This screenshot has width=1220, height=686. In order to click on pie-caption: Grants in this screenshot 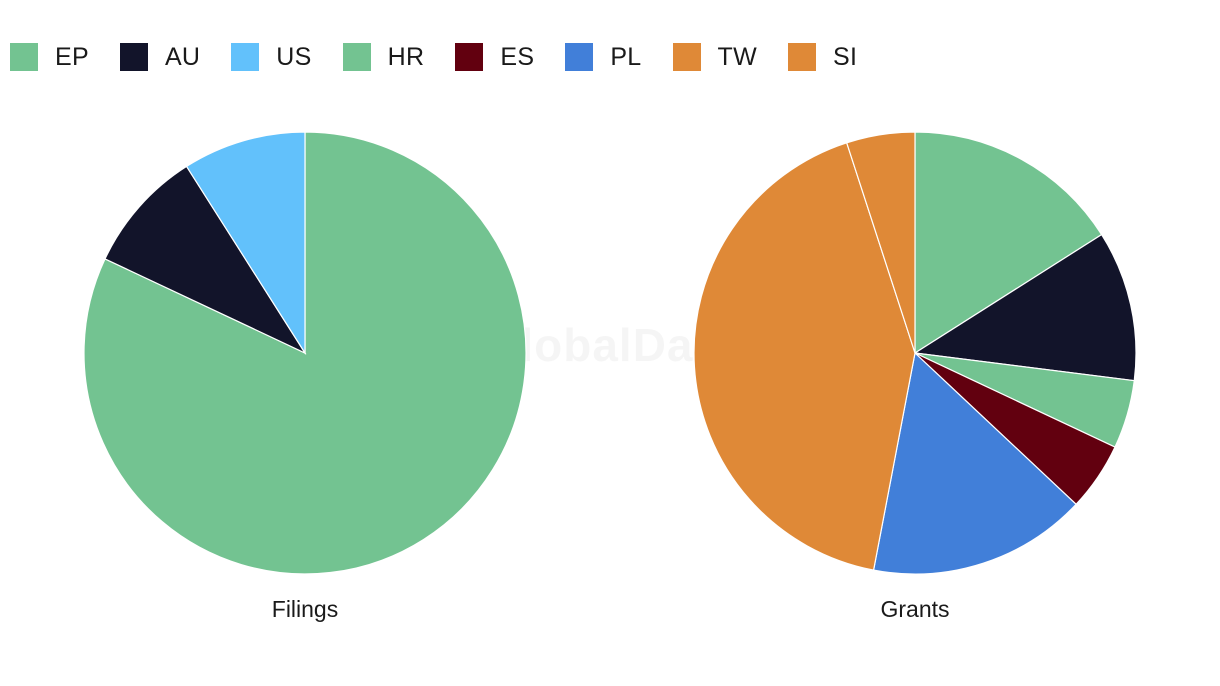, I will do `click(914, 609)`.